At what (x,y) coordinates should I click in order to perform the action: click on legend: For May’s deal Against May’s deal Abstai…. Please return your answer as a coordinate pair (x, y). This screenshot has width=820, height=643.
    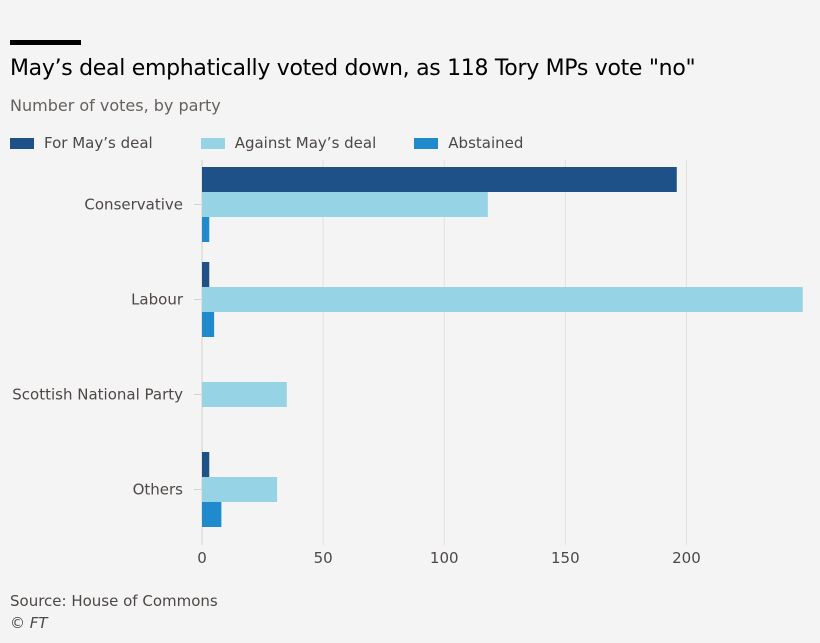
    Looking at the image, I should click on (285, 143).